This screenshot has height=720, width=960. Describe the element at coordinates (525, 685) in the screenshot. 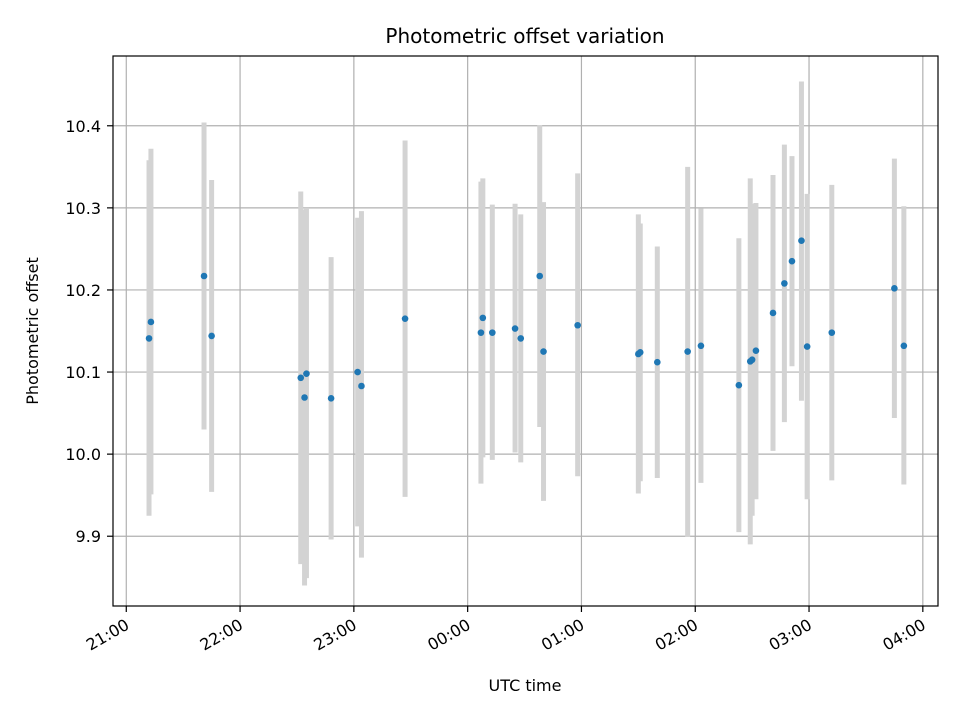

I see `x-axis-label: UTC time` at that location.